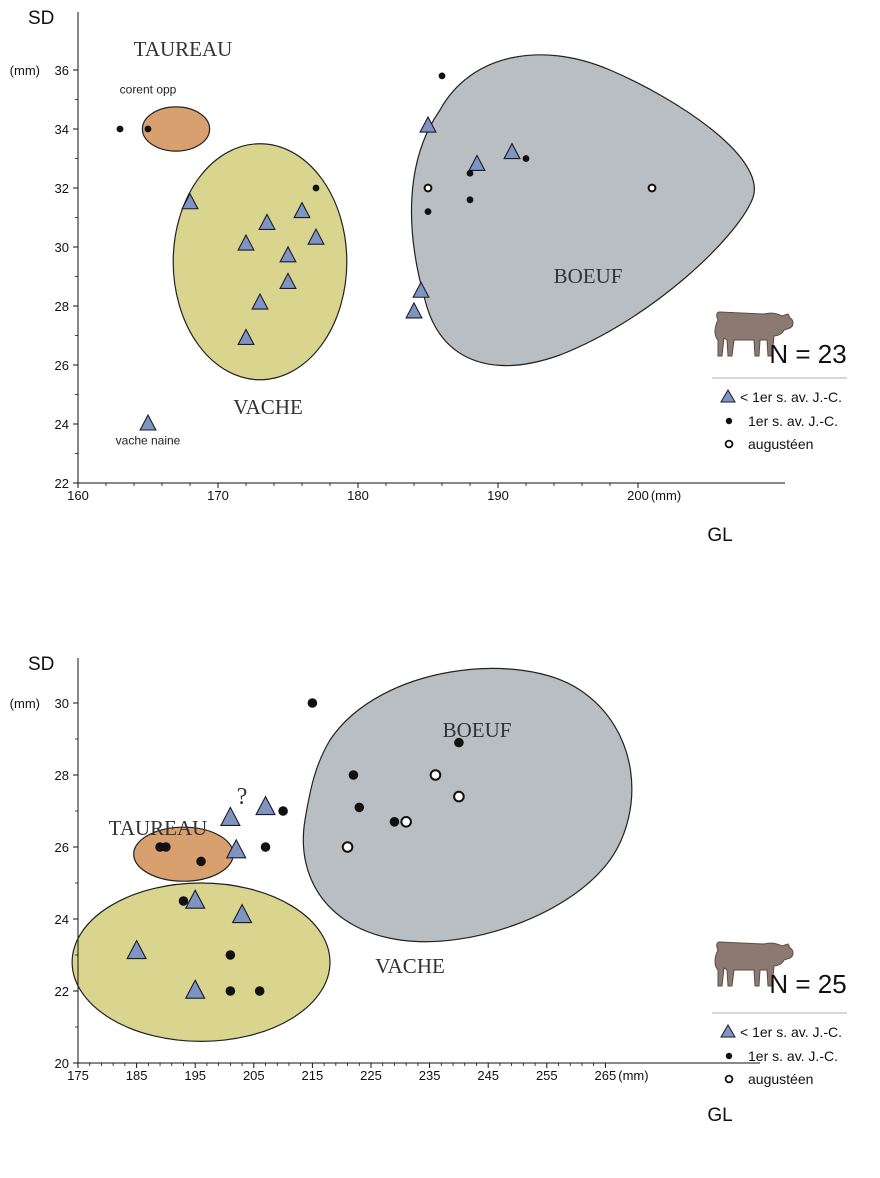 The image size is (880, 1178). What do you see at coordinates (430, 1075) in the screenshot?
I see `x-tick-label: 235` at bounding box center [430, 1075].